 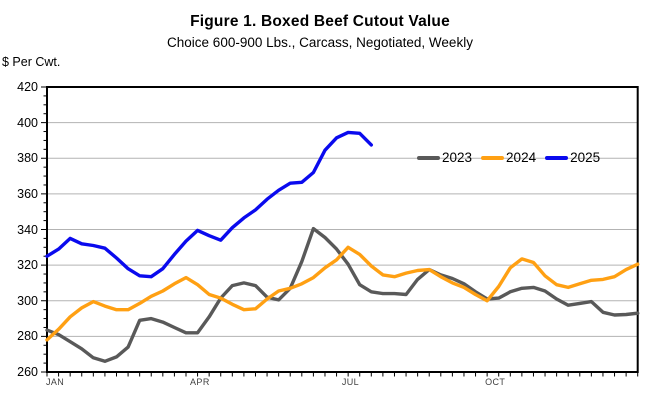 What do you see at coordinates (200, 382) in the screenshot?
I see `x-tick-label-APR: APR` at bounding box center [200, 382].